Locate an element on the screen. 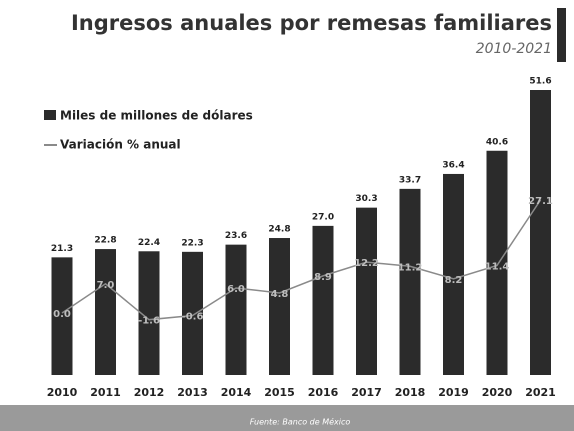 The image size is (574, 431). x-tick-label: 2014 is located at coordinates (236, 392).